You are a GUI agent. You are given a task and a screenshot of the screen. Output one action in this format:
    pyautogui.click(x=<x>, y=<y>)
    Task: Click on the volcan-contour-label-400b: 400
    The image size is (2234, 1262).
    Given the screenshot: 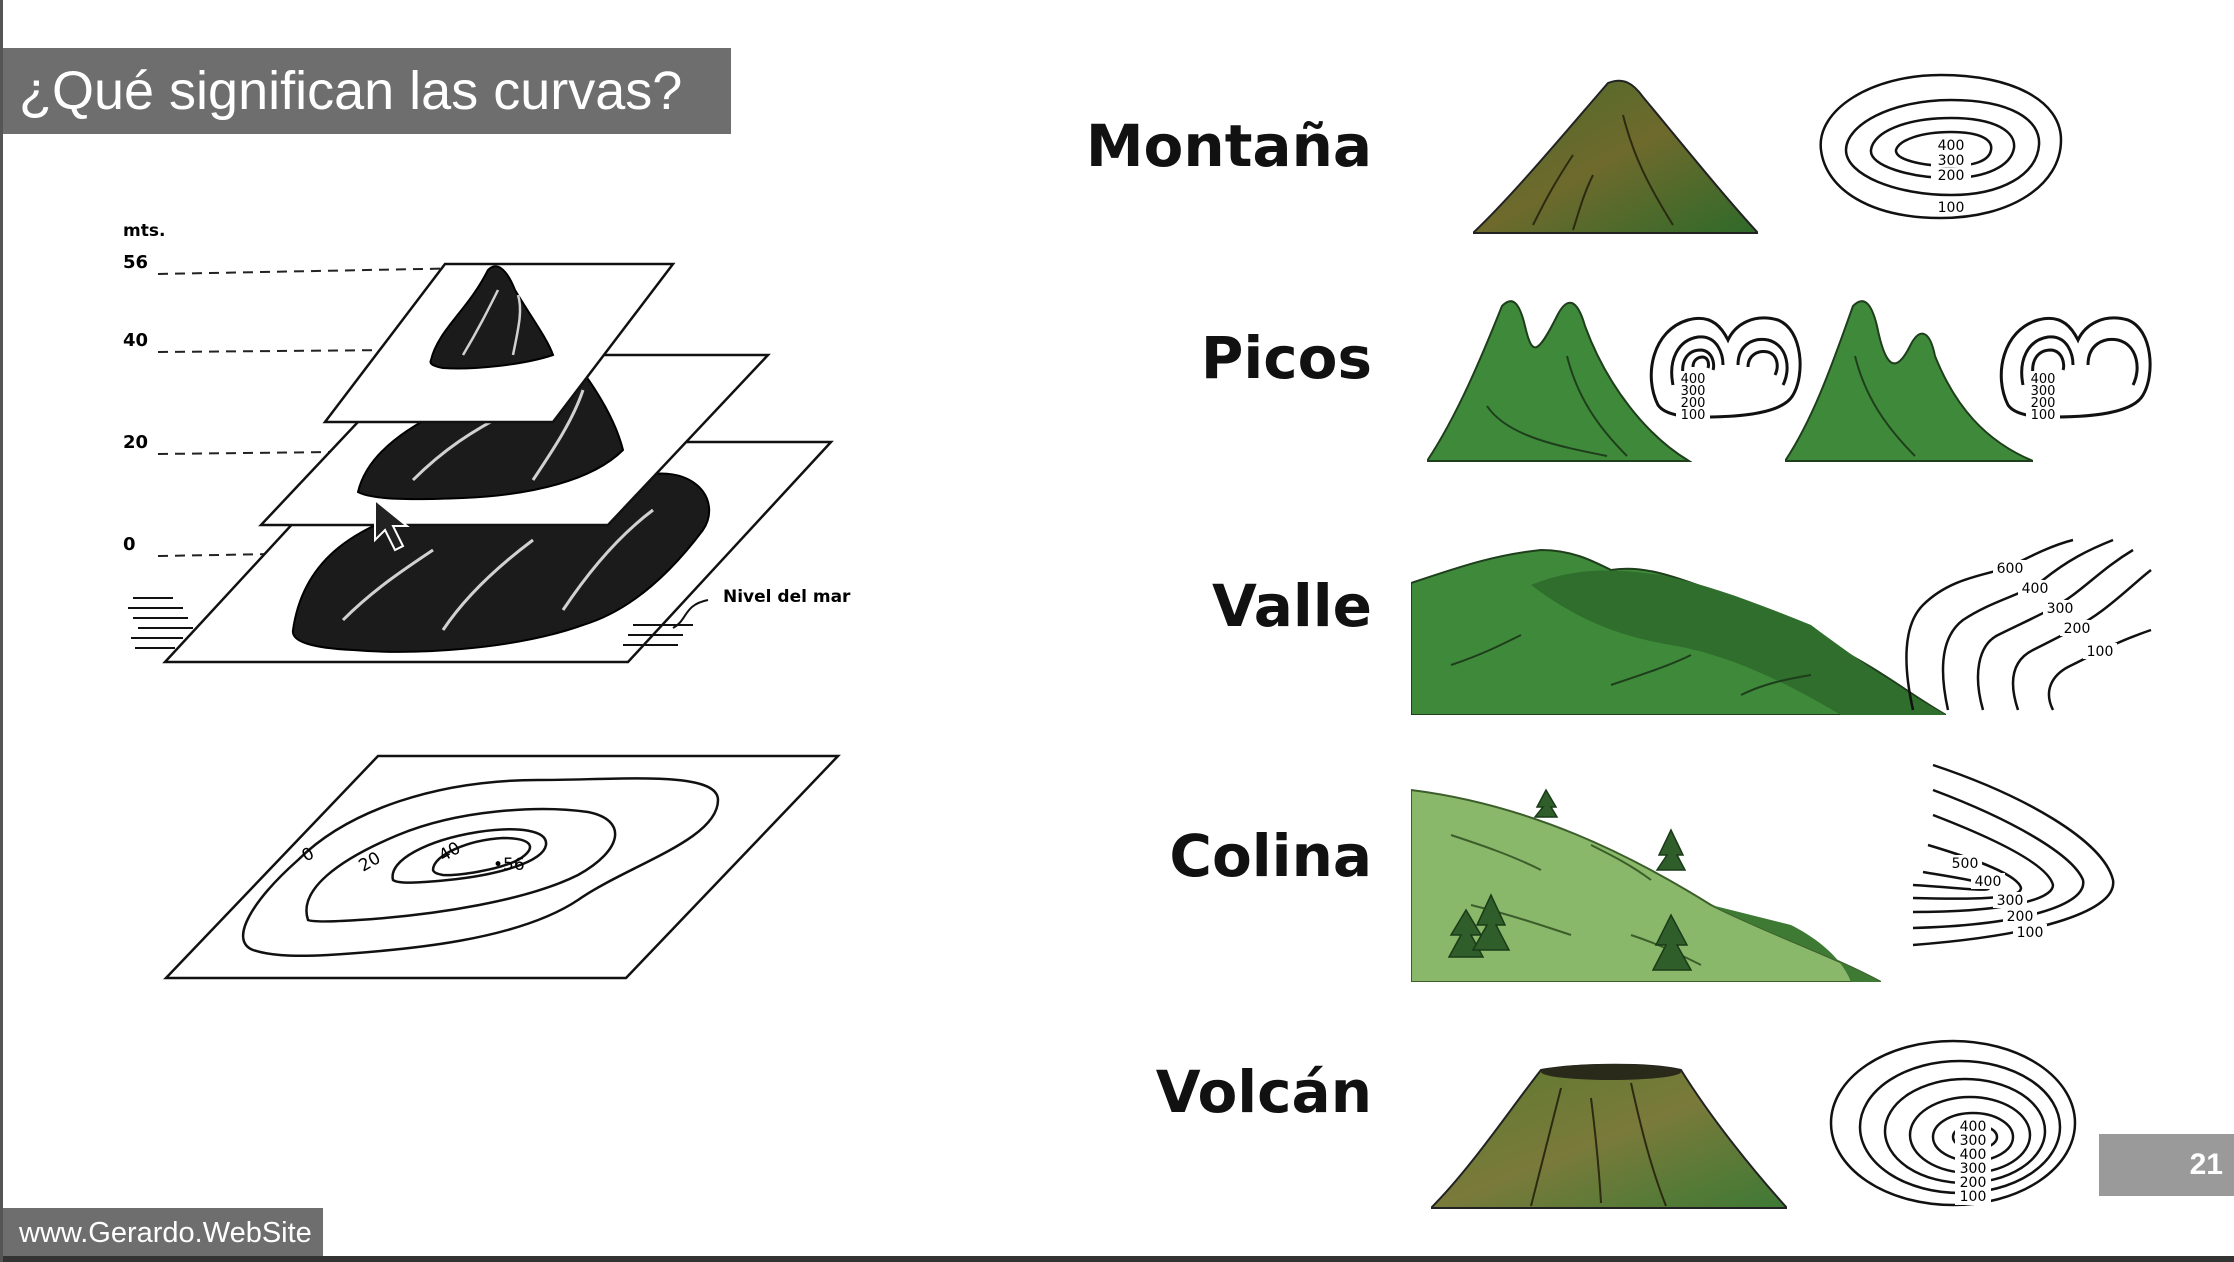 What is the action you would take?
    pyautogui.click(x=1973, y=1155)
    